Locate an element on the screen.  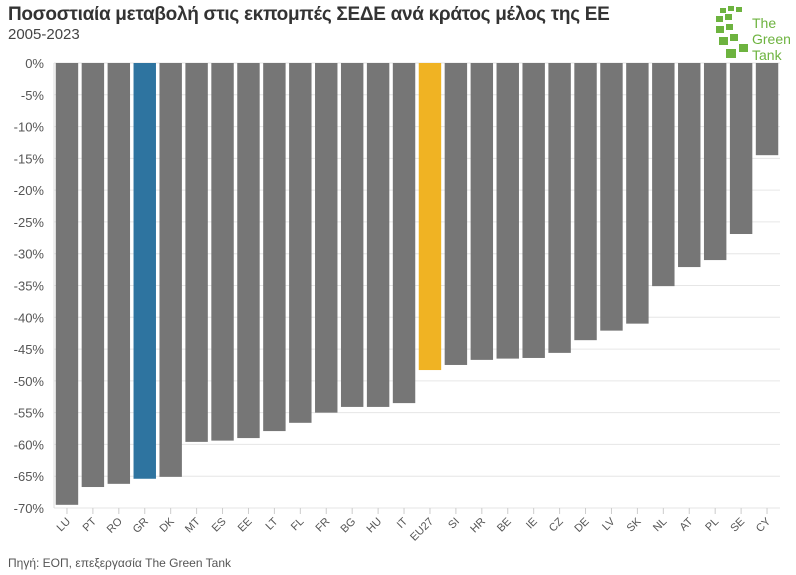
y-tick-label: -15% is located at coordinates (29, 158).